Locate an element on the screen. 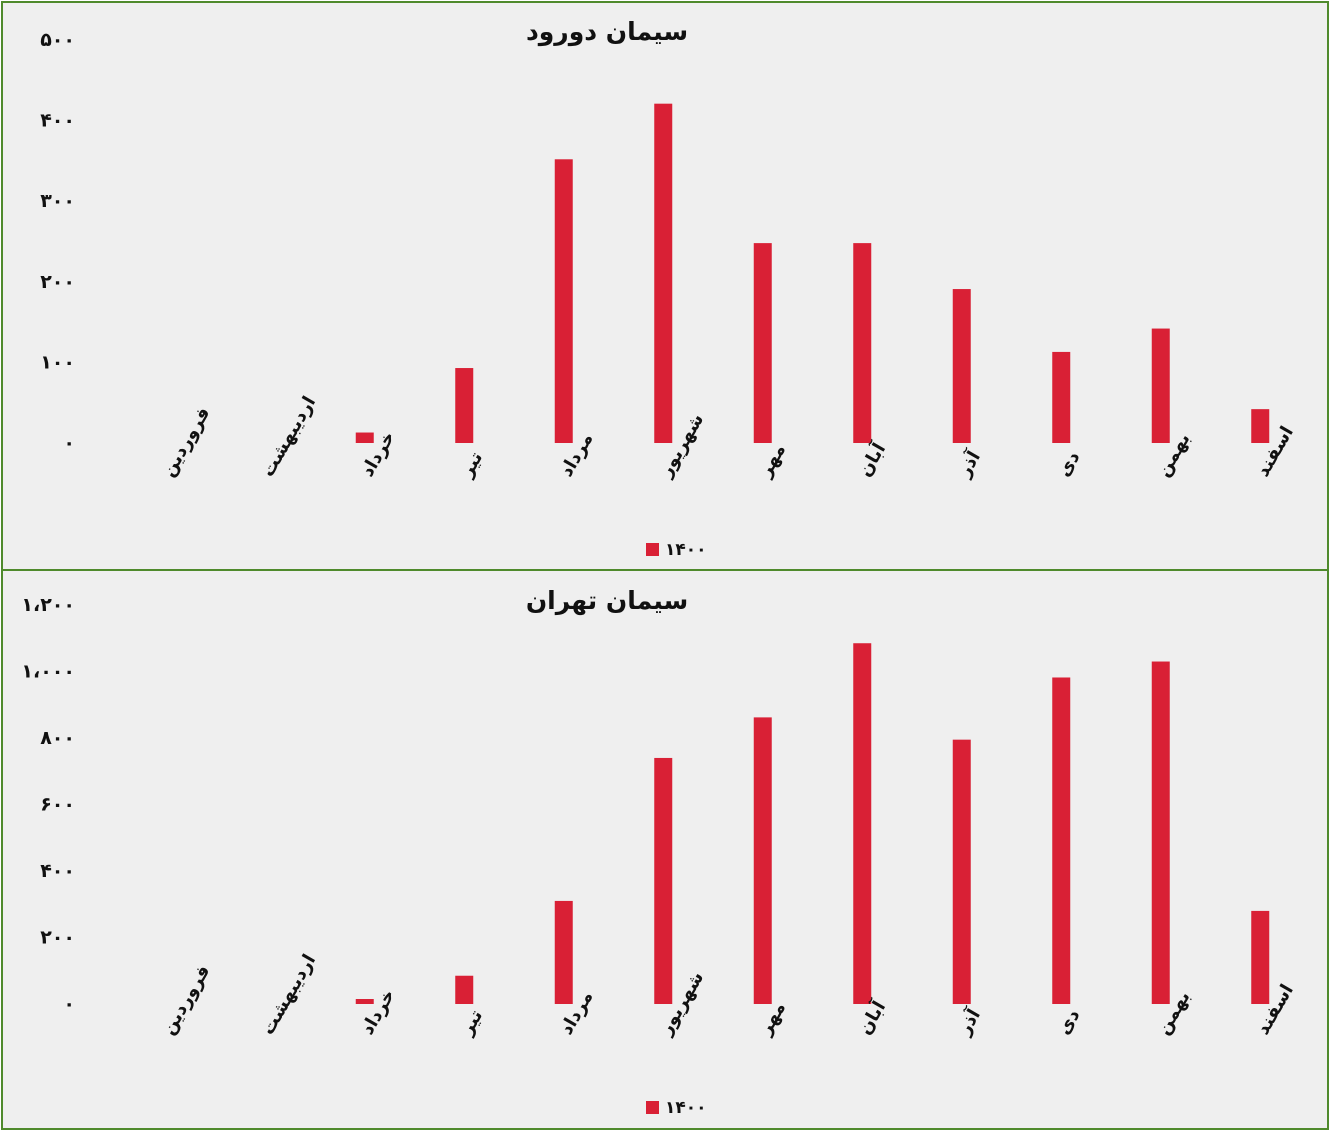  y-axis: ۰ ۲۰۰ ۴۰۰ ۶۰۰ ۸۰۰ ۱،۰۰۰ ۱،۲۰۰ is located at coordinates (48, 804).